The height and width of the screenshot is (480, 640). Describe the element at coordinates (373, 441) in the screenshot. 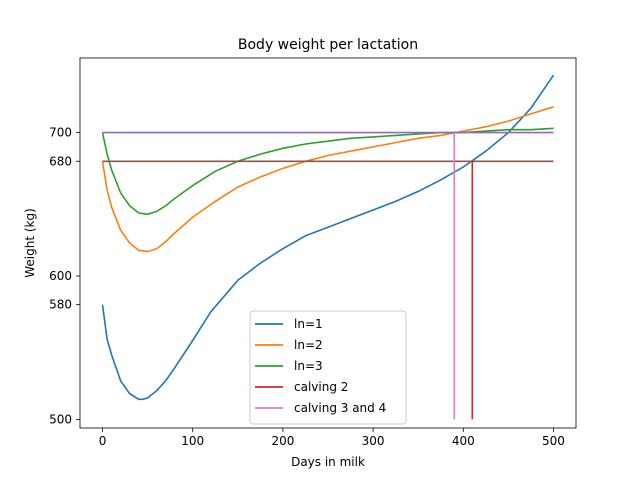

I see `x-tick-label: 300` at that location.